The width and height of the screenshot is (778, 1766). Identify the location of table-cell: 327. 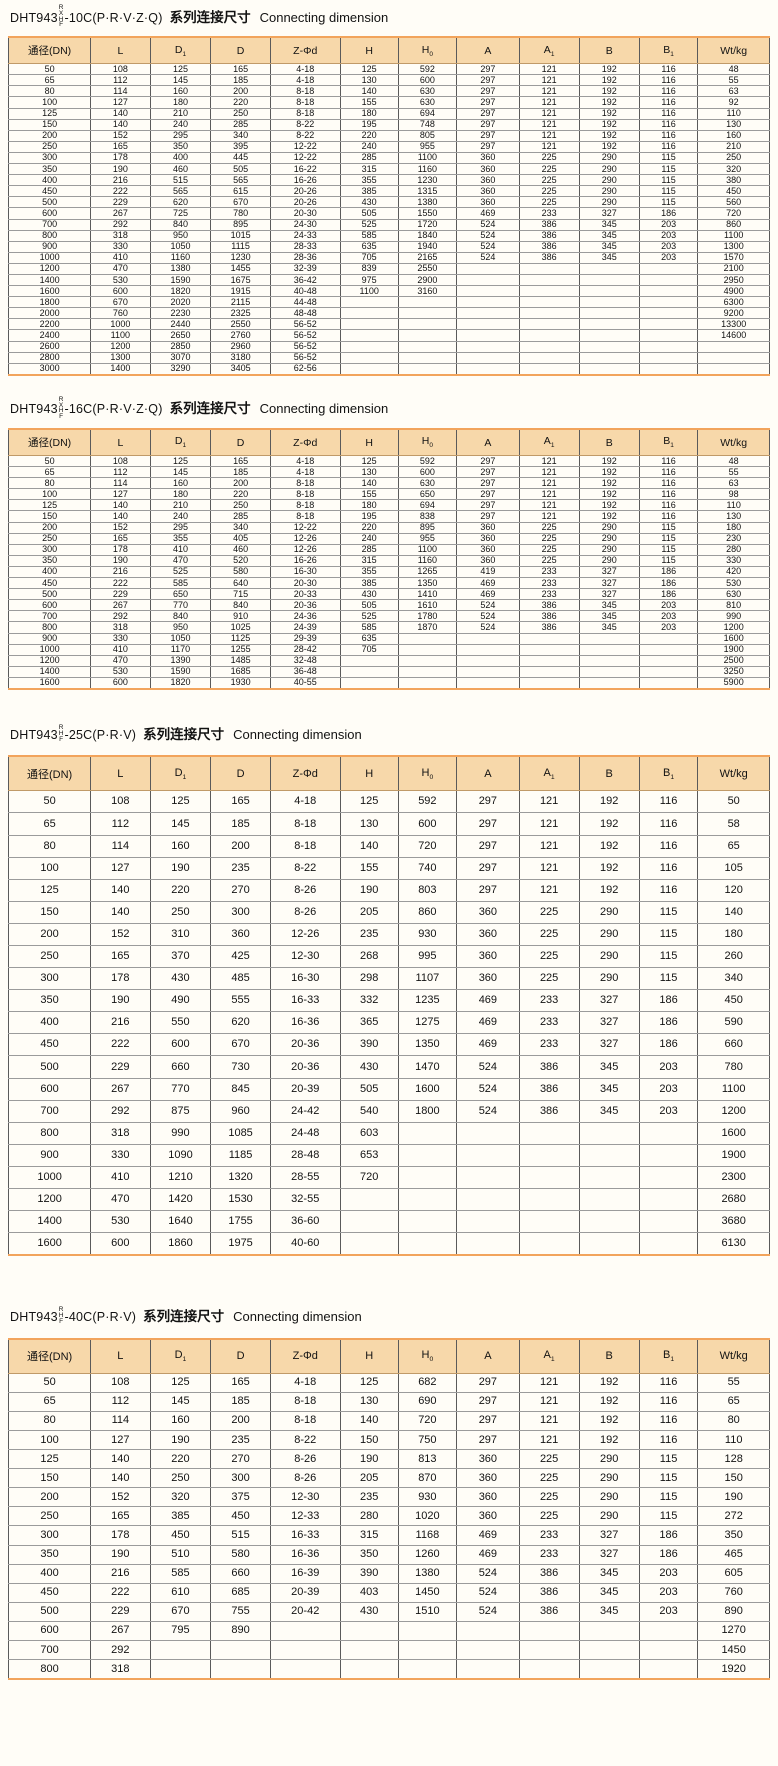
(609, 1001).